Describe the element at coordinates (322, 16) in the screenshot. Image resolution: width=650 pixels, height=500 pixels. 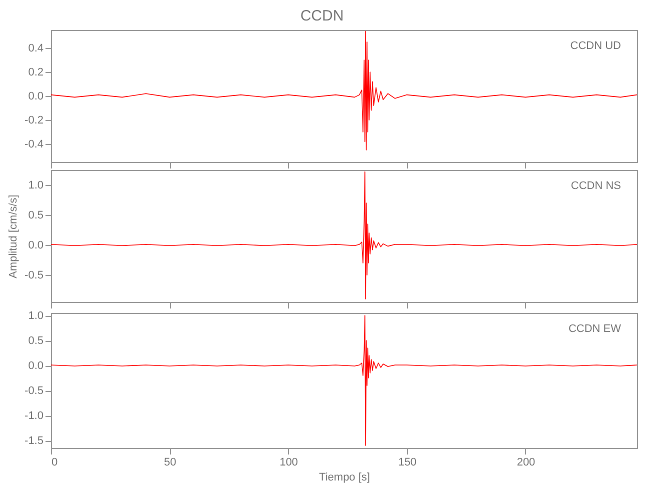
I see `chart-title: CCDN` at that location.